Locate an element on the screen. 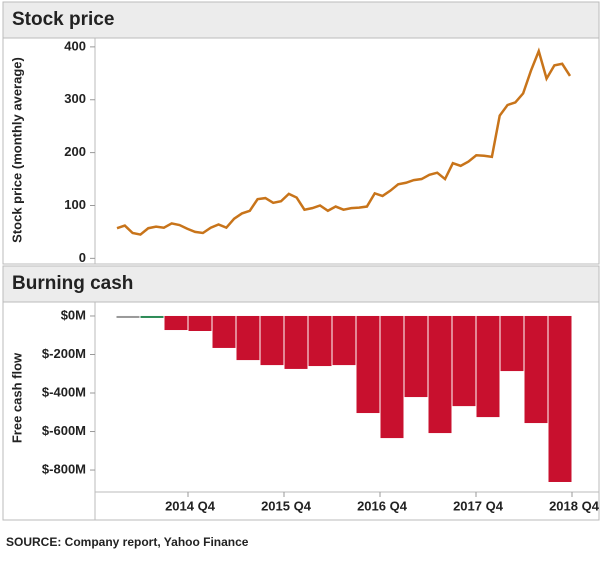 This screenshot has width=604, height=563. x-tick-label: 2014 Q4 is located at coordinates (190, 505).